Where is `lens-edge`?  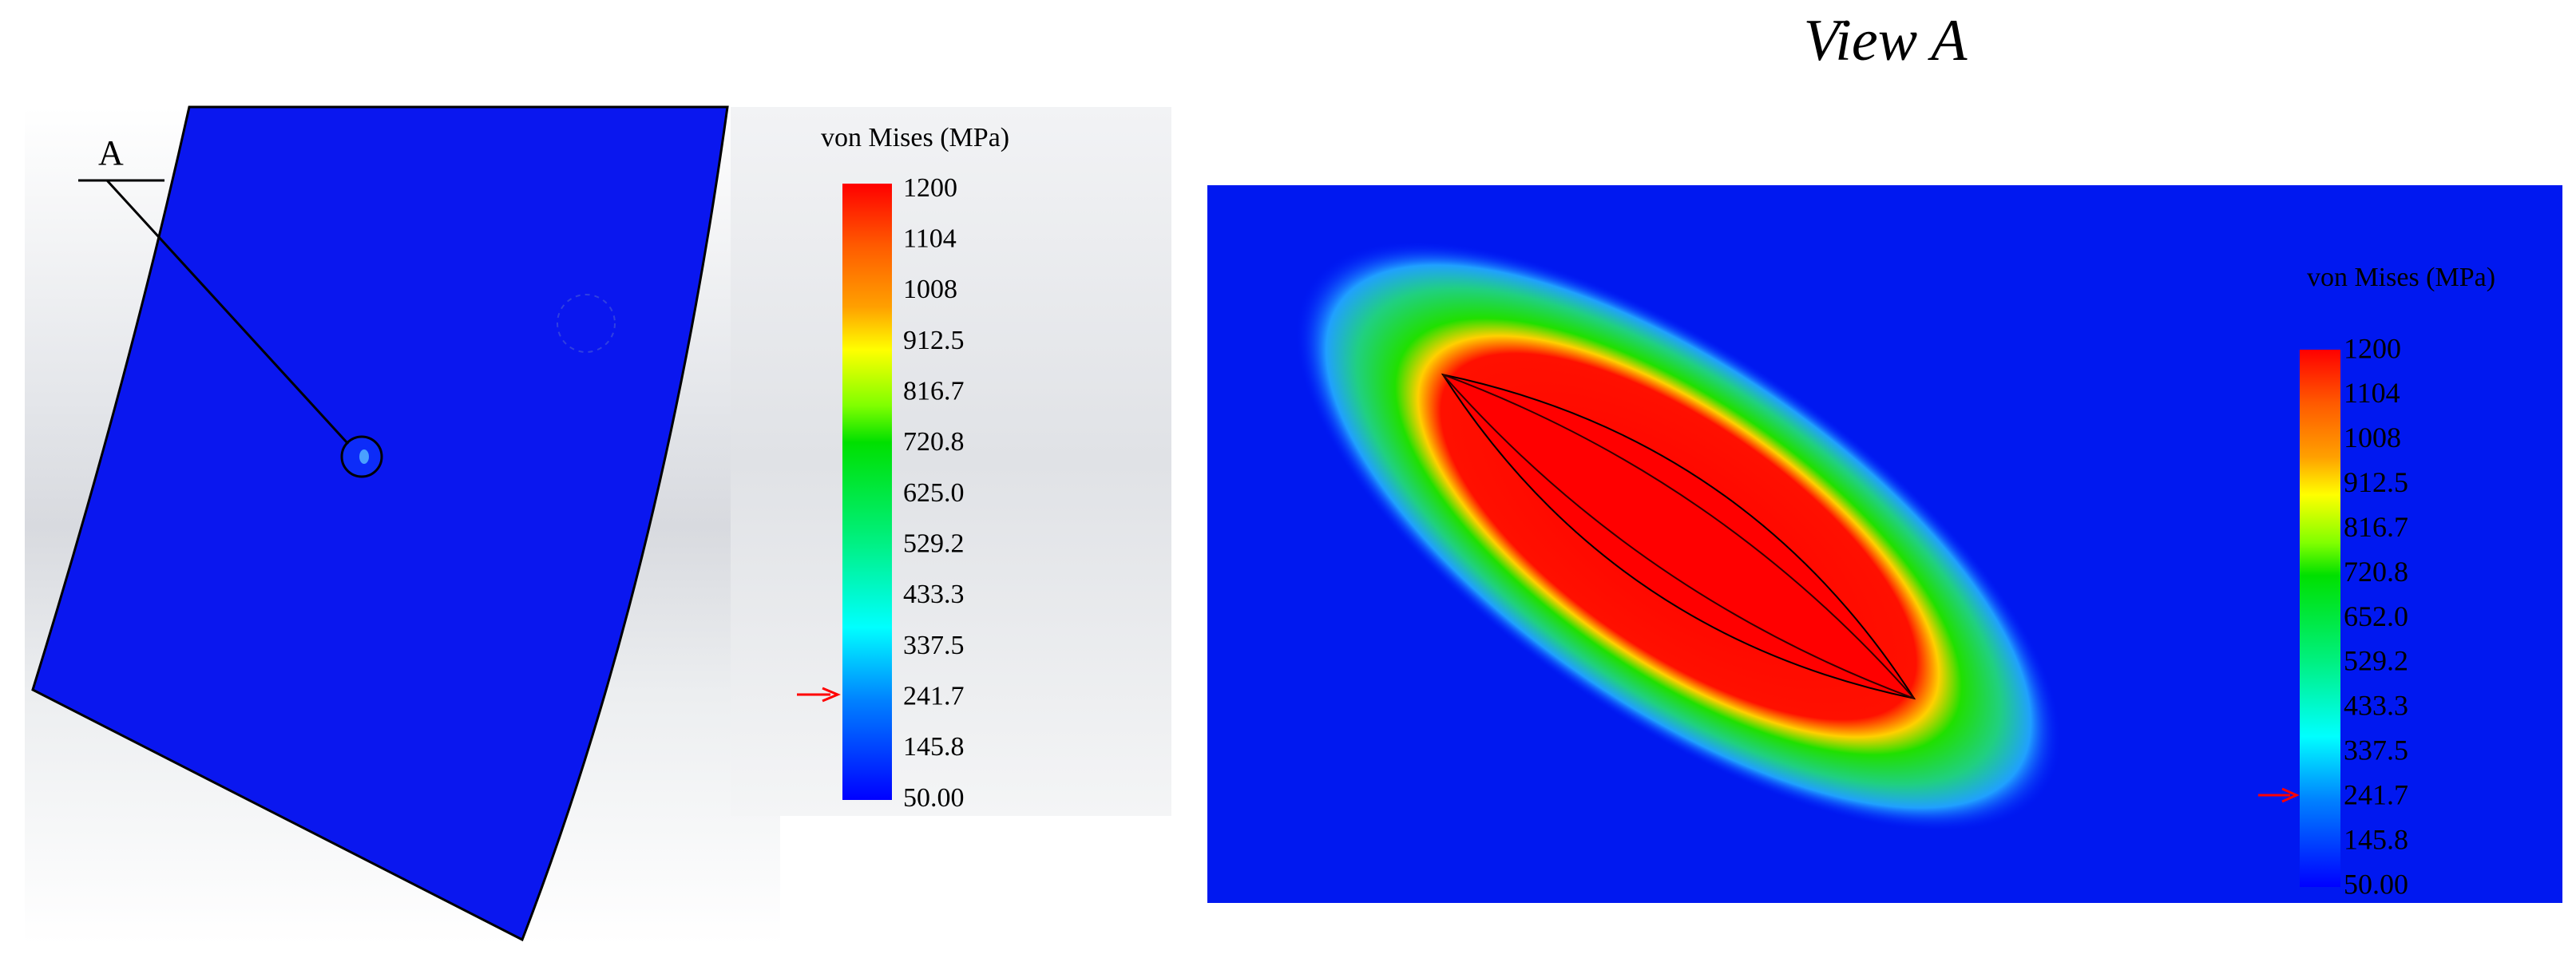
lens-edge is located at coordinates (1679, 536).